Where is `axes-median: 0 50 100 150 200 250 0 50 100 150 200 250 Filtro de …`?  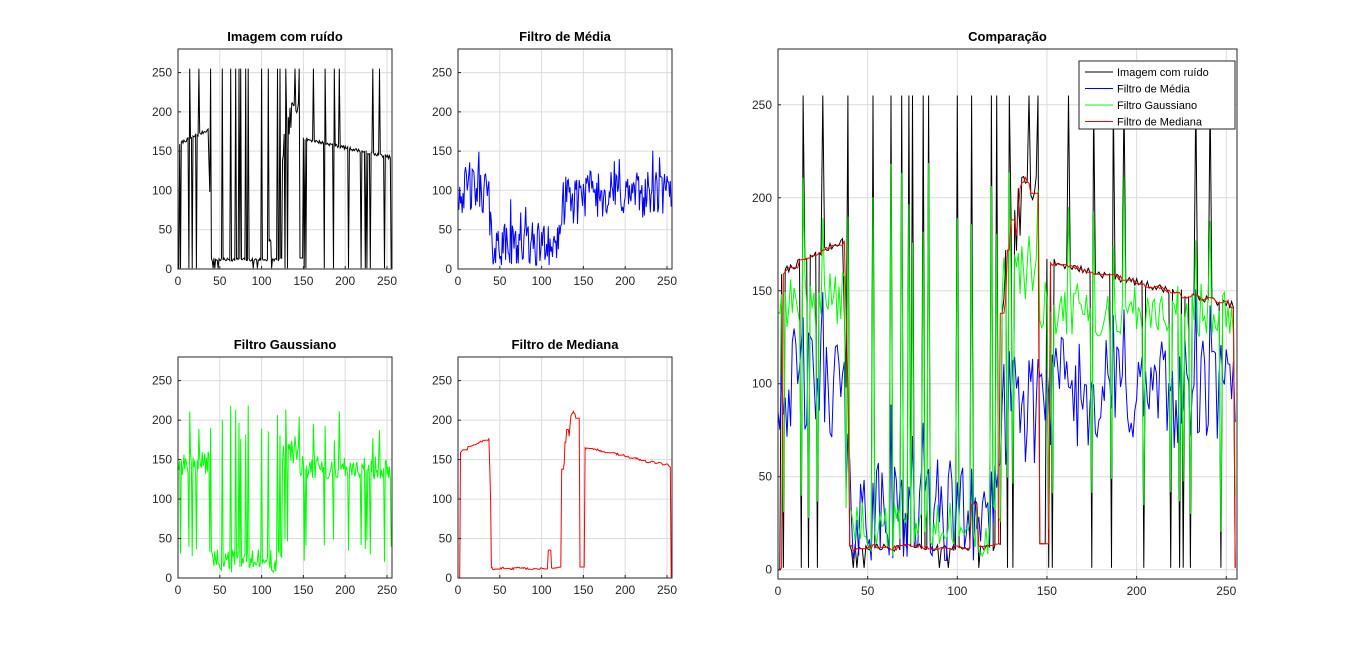 axes-median: 0 50 100 150 200 250 0 50 100 150 200 250 Filtro de … is located at coordinates (554, 467).